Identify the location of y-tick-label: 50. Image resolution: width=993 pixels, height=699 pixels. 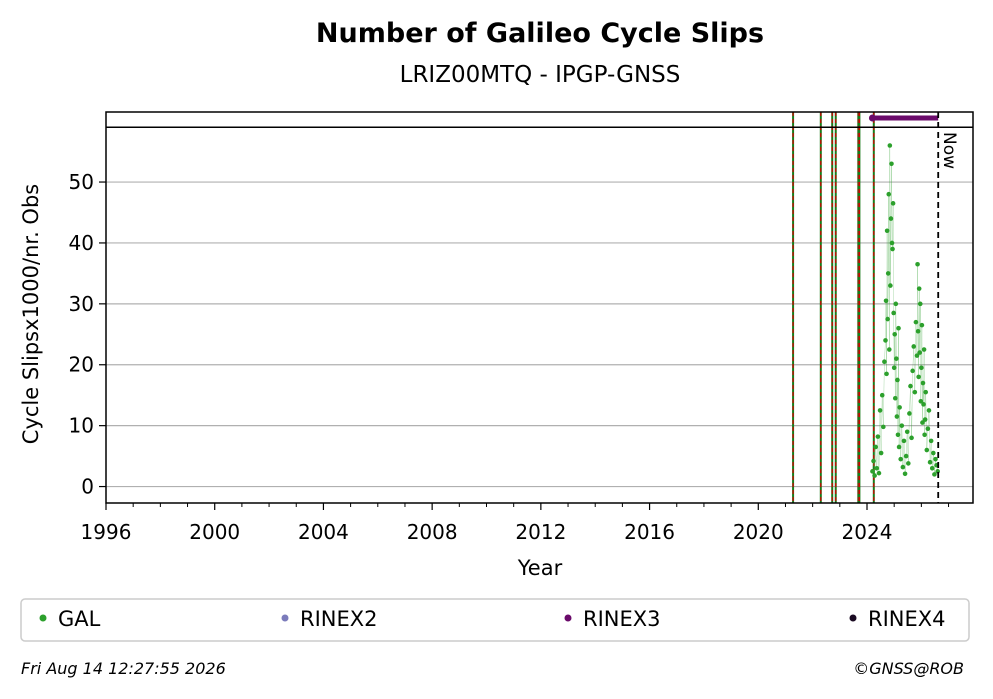
(81, 182).